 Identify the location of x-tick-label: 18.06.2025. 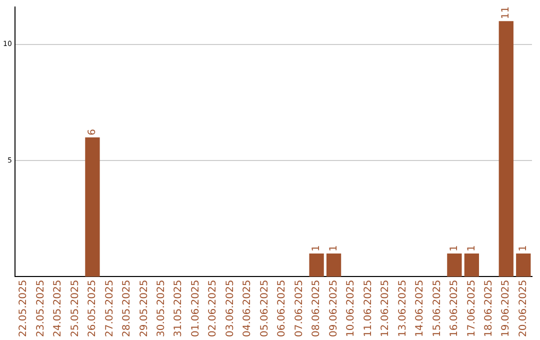
(489, 309).